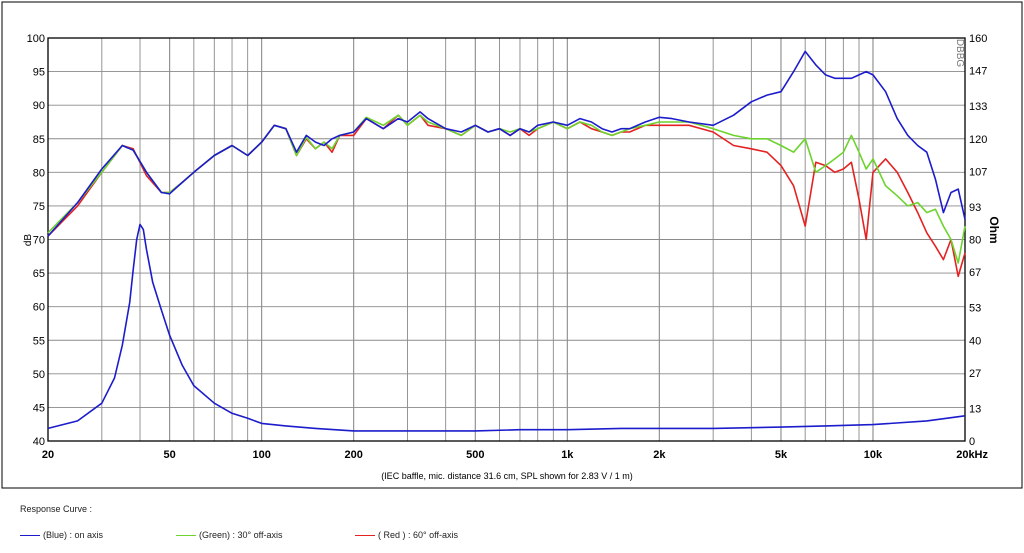 The width and height of the screenshot is (1024, 553). What do you see at coordinates (975, 208) in the screenshot?
I see `y-tick-label-right: 93` at bounding box center [975, 208].